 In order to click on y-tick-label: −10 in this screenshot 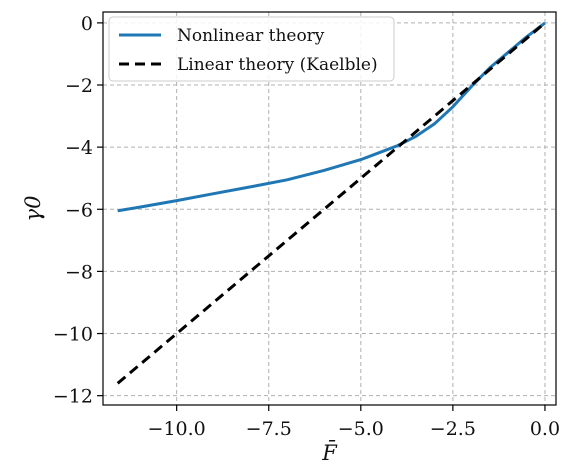, I will do `click(73, 335)`.